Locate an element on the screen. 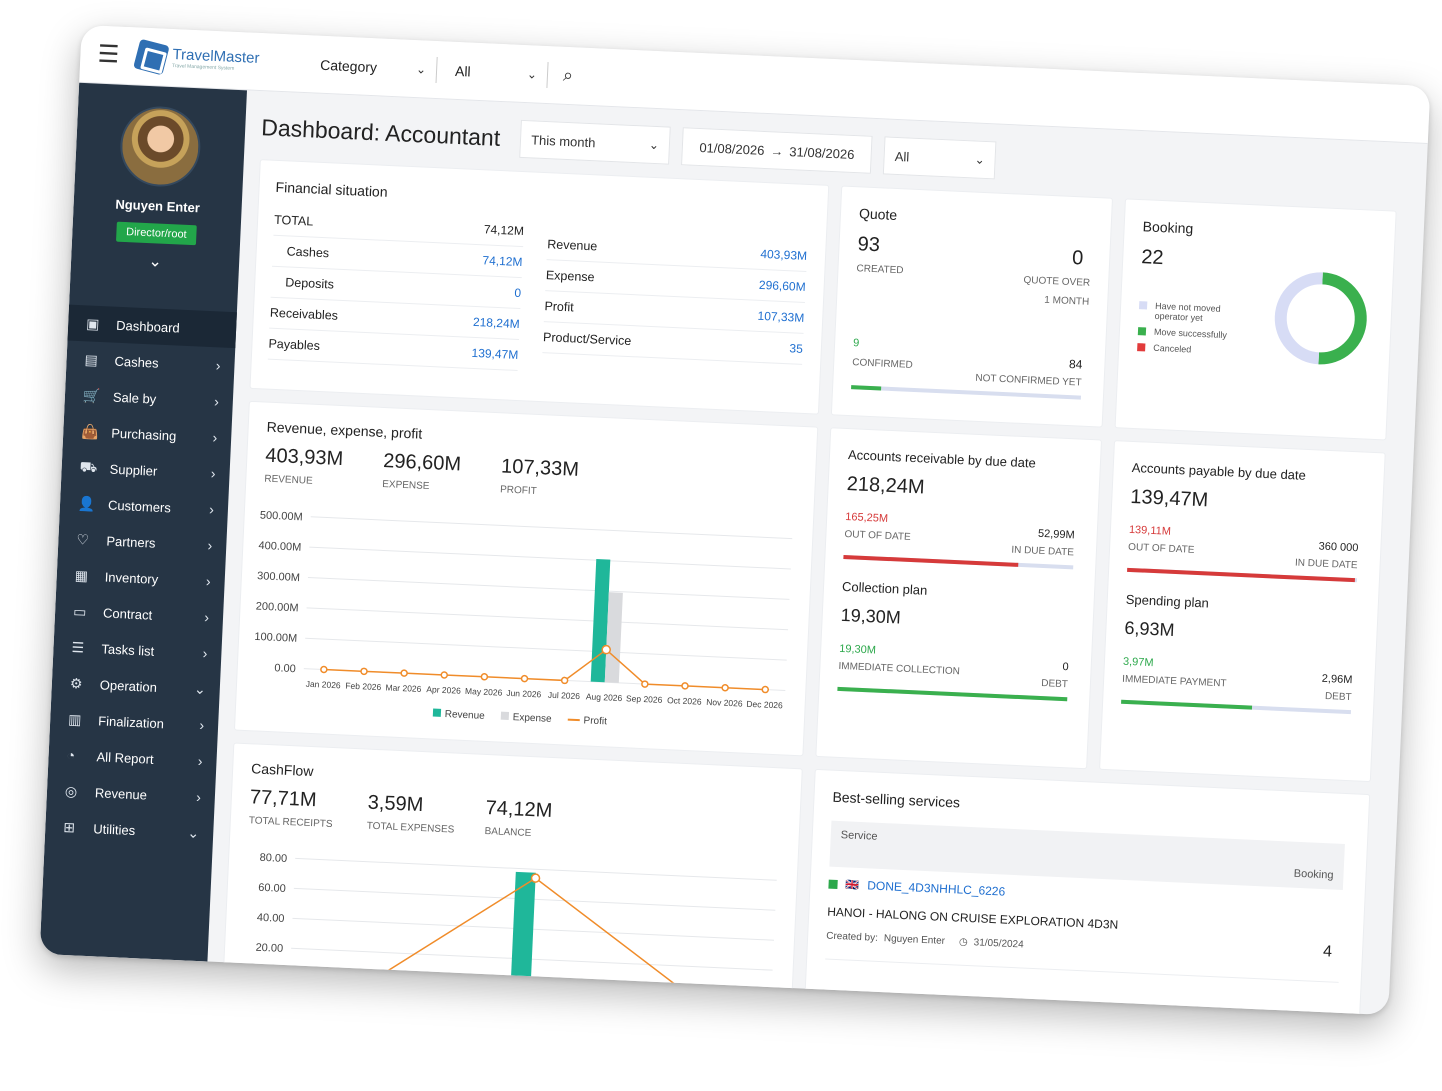 Image resolution: width=1442 pixels, height=1091 pixels. legend-expense: Expense is located at coordinates (526, 718).